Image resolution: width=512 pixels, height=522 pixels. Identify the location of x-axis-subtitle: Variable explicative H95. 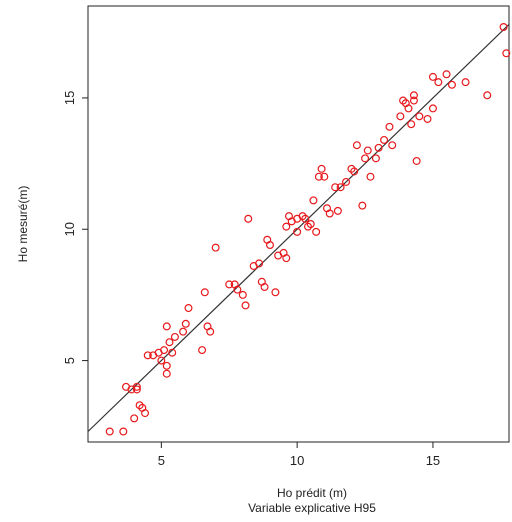
(312, 508).